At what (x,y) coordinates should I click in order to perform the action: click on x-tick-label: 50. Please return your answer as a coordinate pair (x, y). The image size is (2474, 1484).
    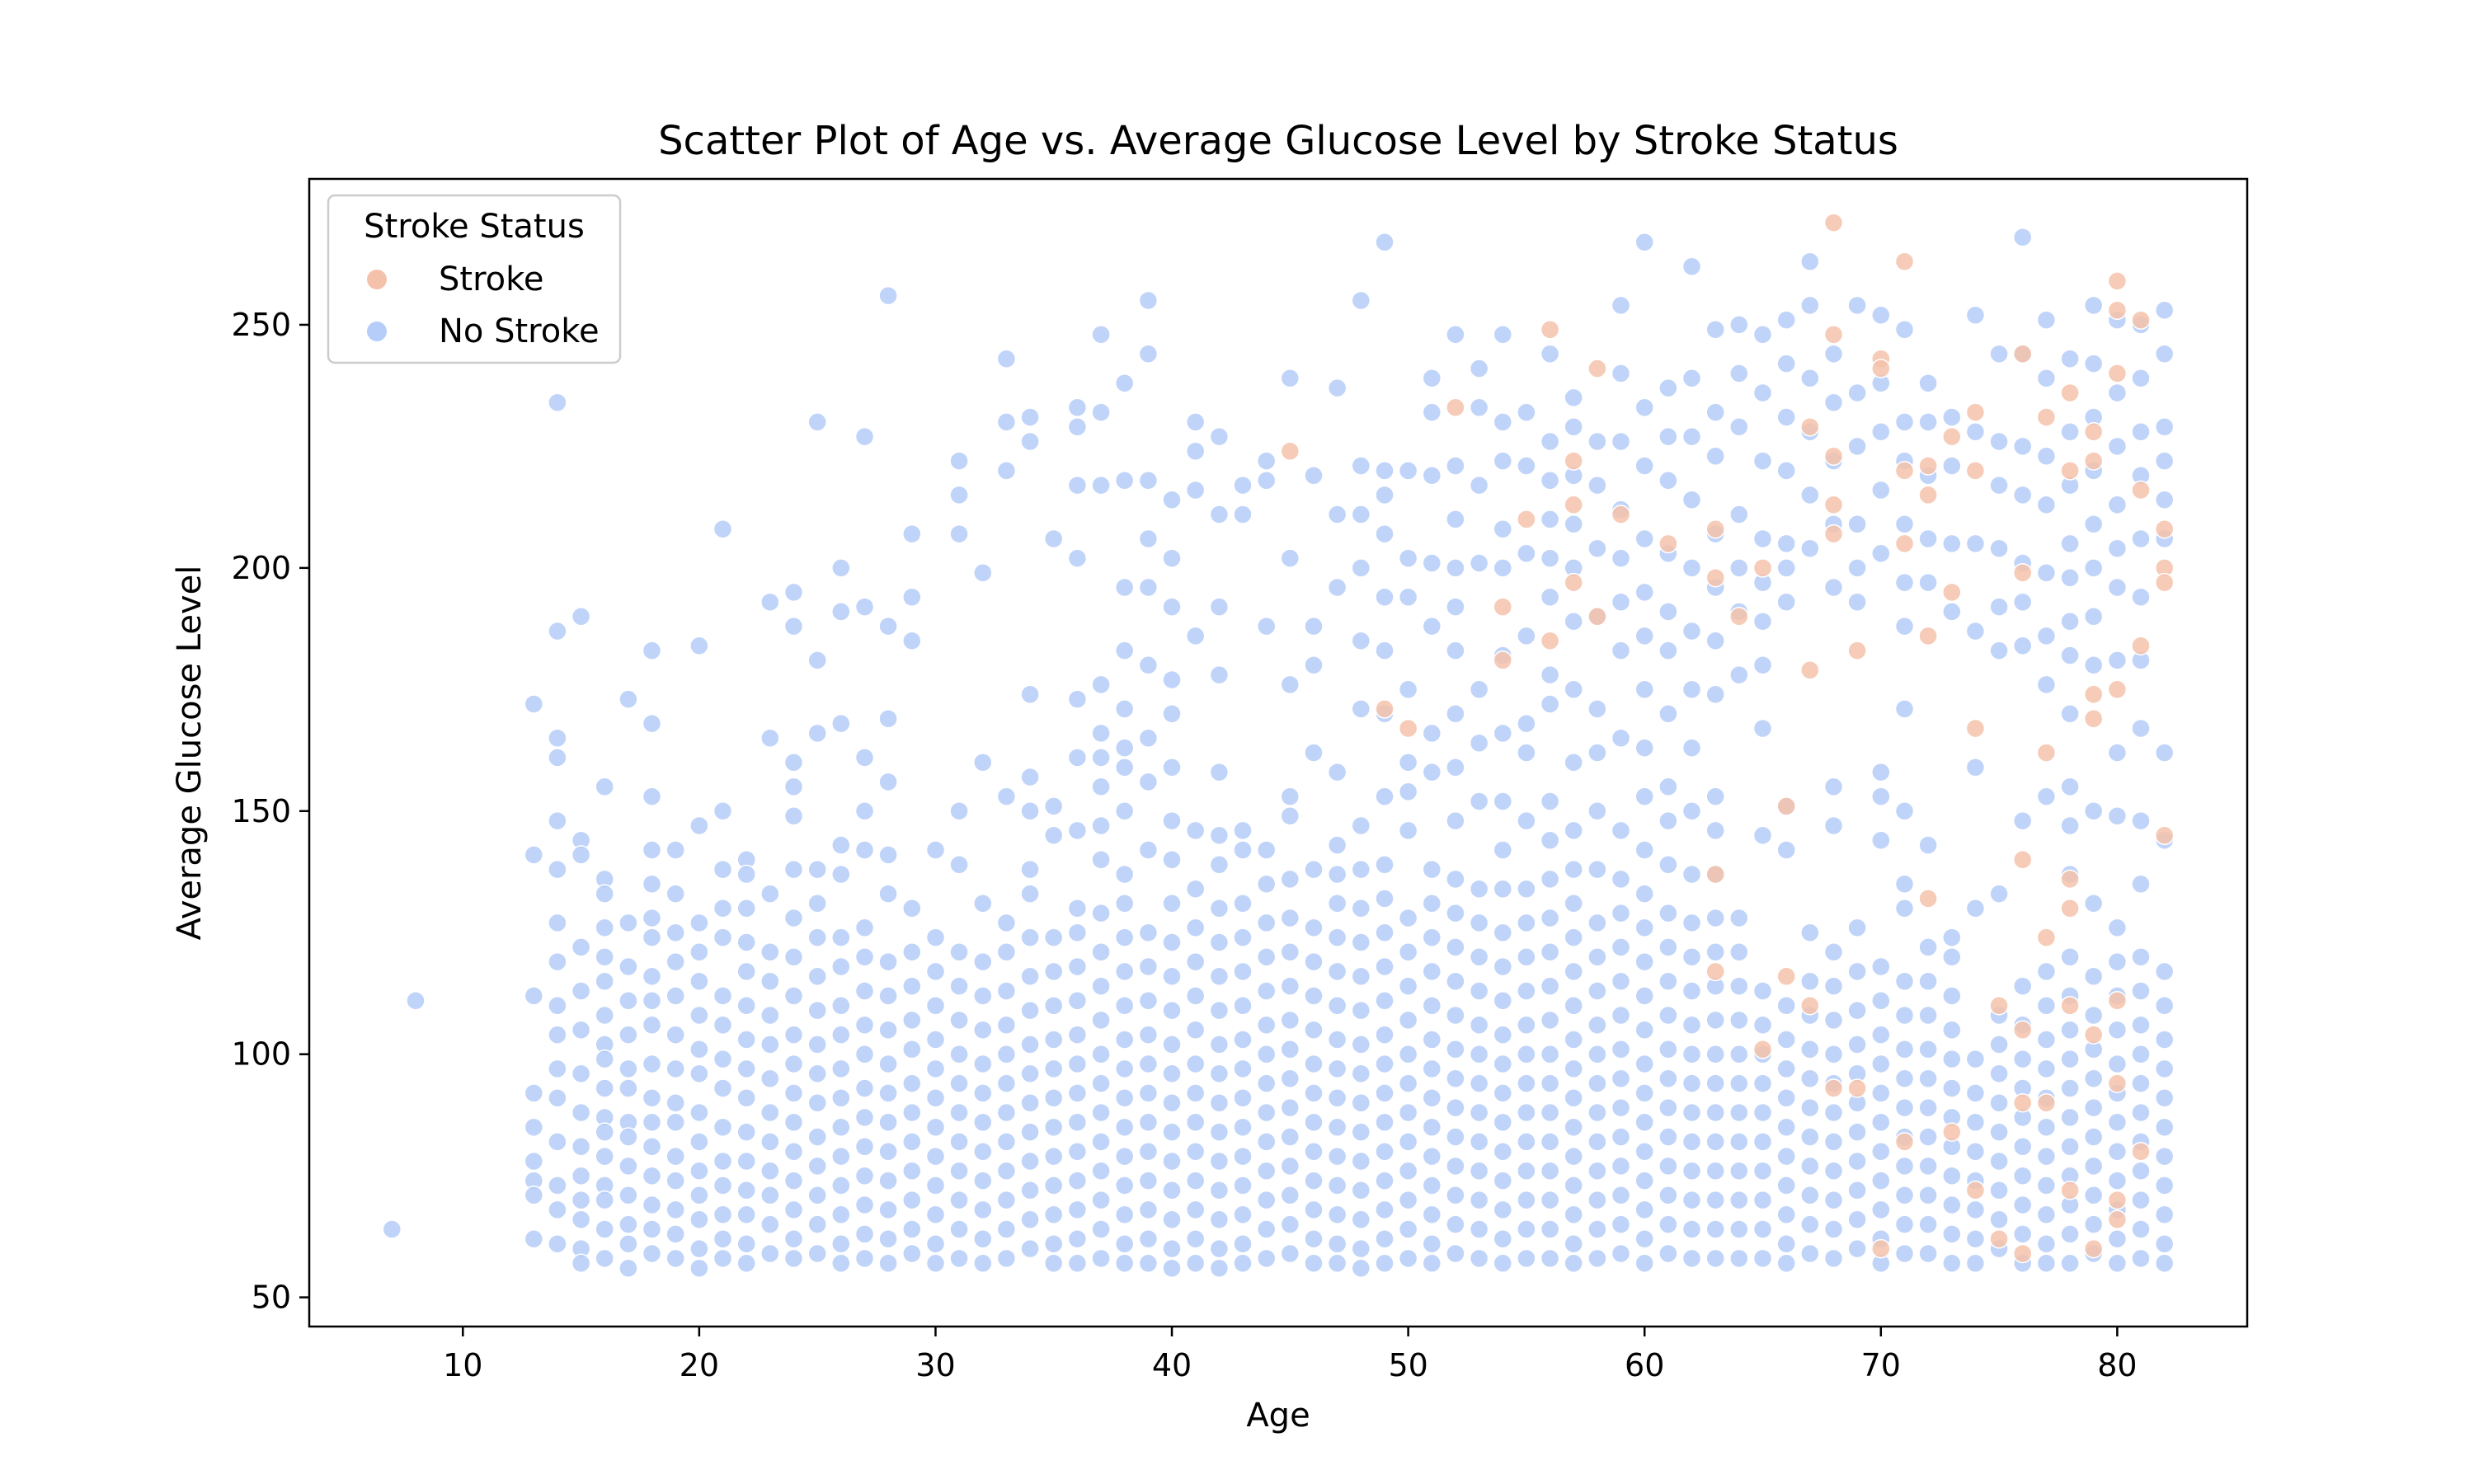
    Looking at the image, I should click on (1407, 1365).